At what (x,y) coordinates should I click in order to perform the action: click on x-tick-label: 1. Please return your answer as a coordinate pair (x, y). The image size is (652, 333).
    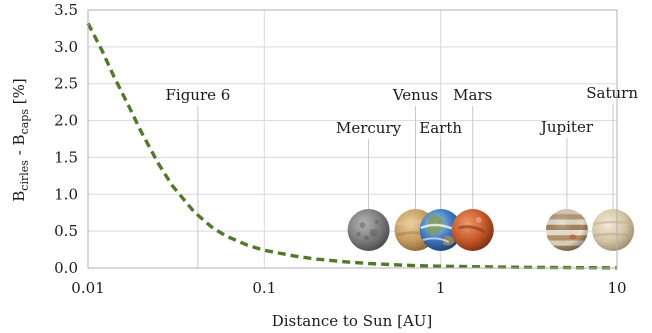
    Looking at the image, I should click on (441, 288).